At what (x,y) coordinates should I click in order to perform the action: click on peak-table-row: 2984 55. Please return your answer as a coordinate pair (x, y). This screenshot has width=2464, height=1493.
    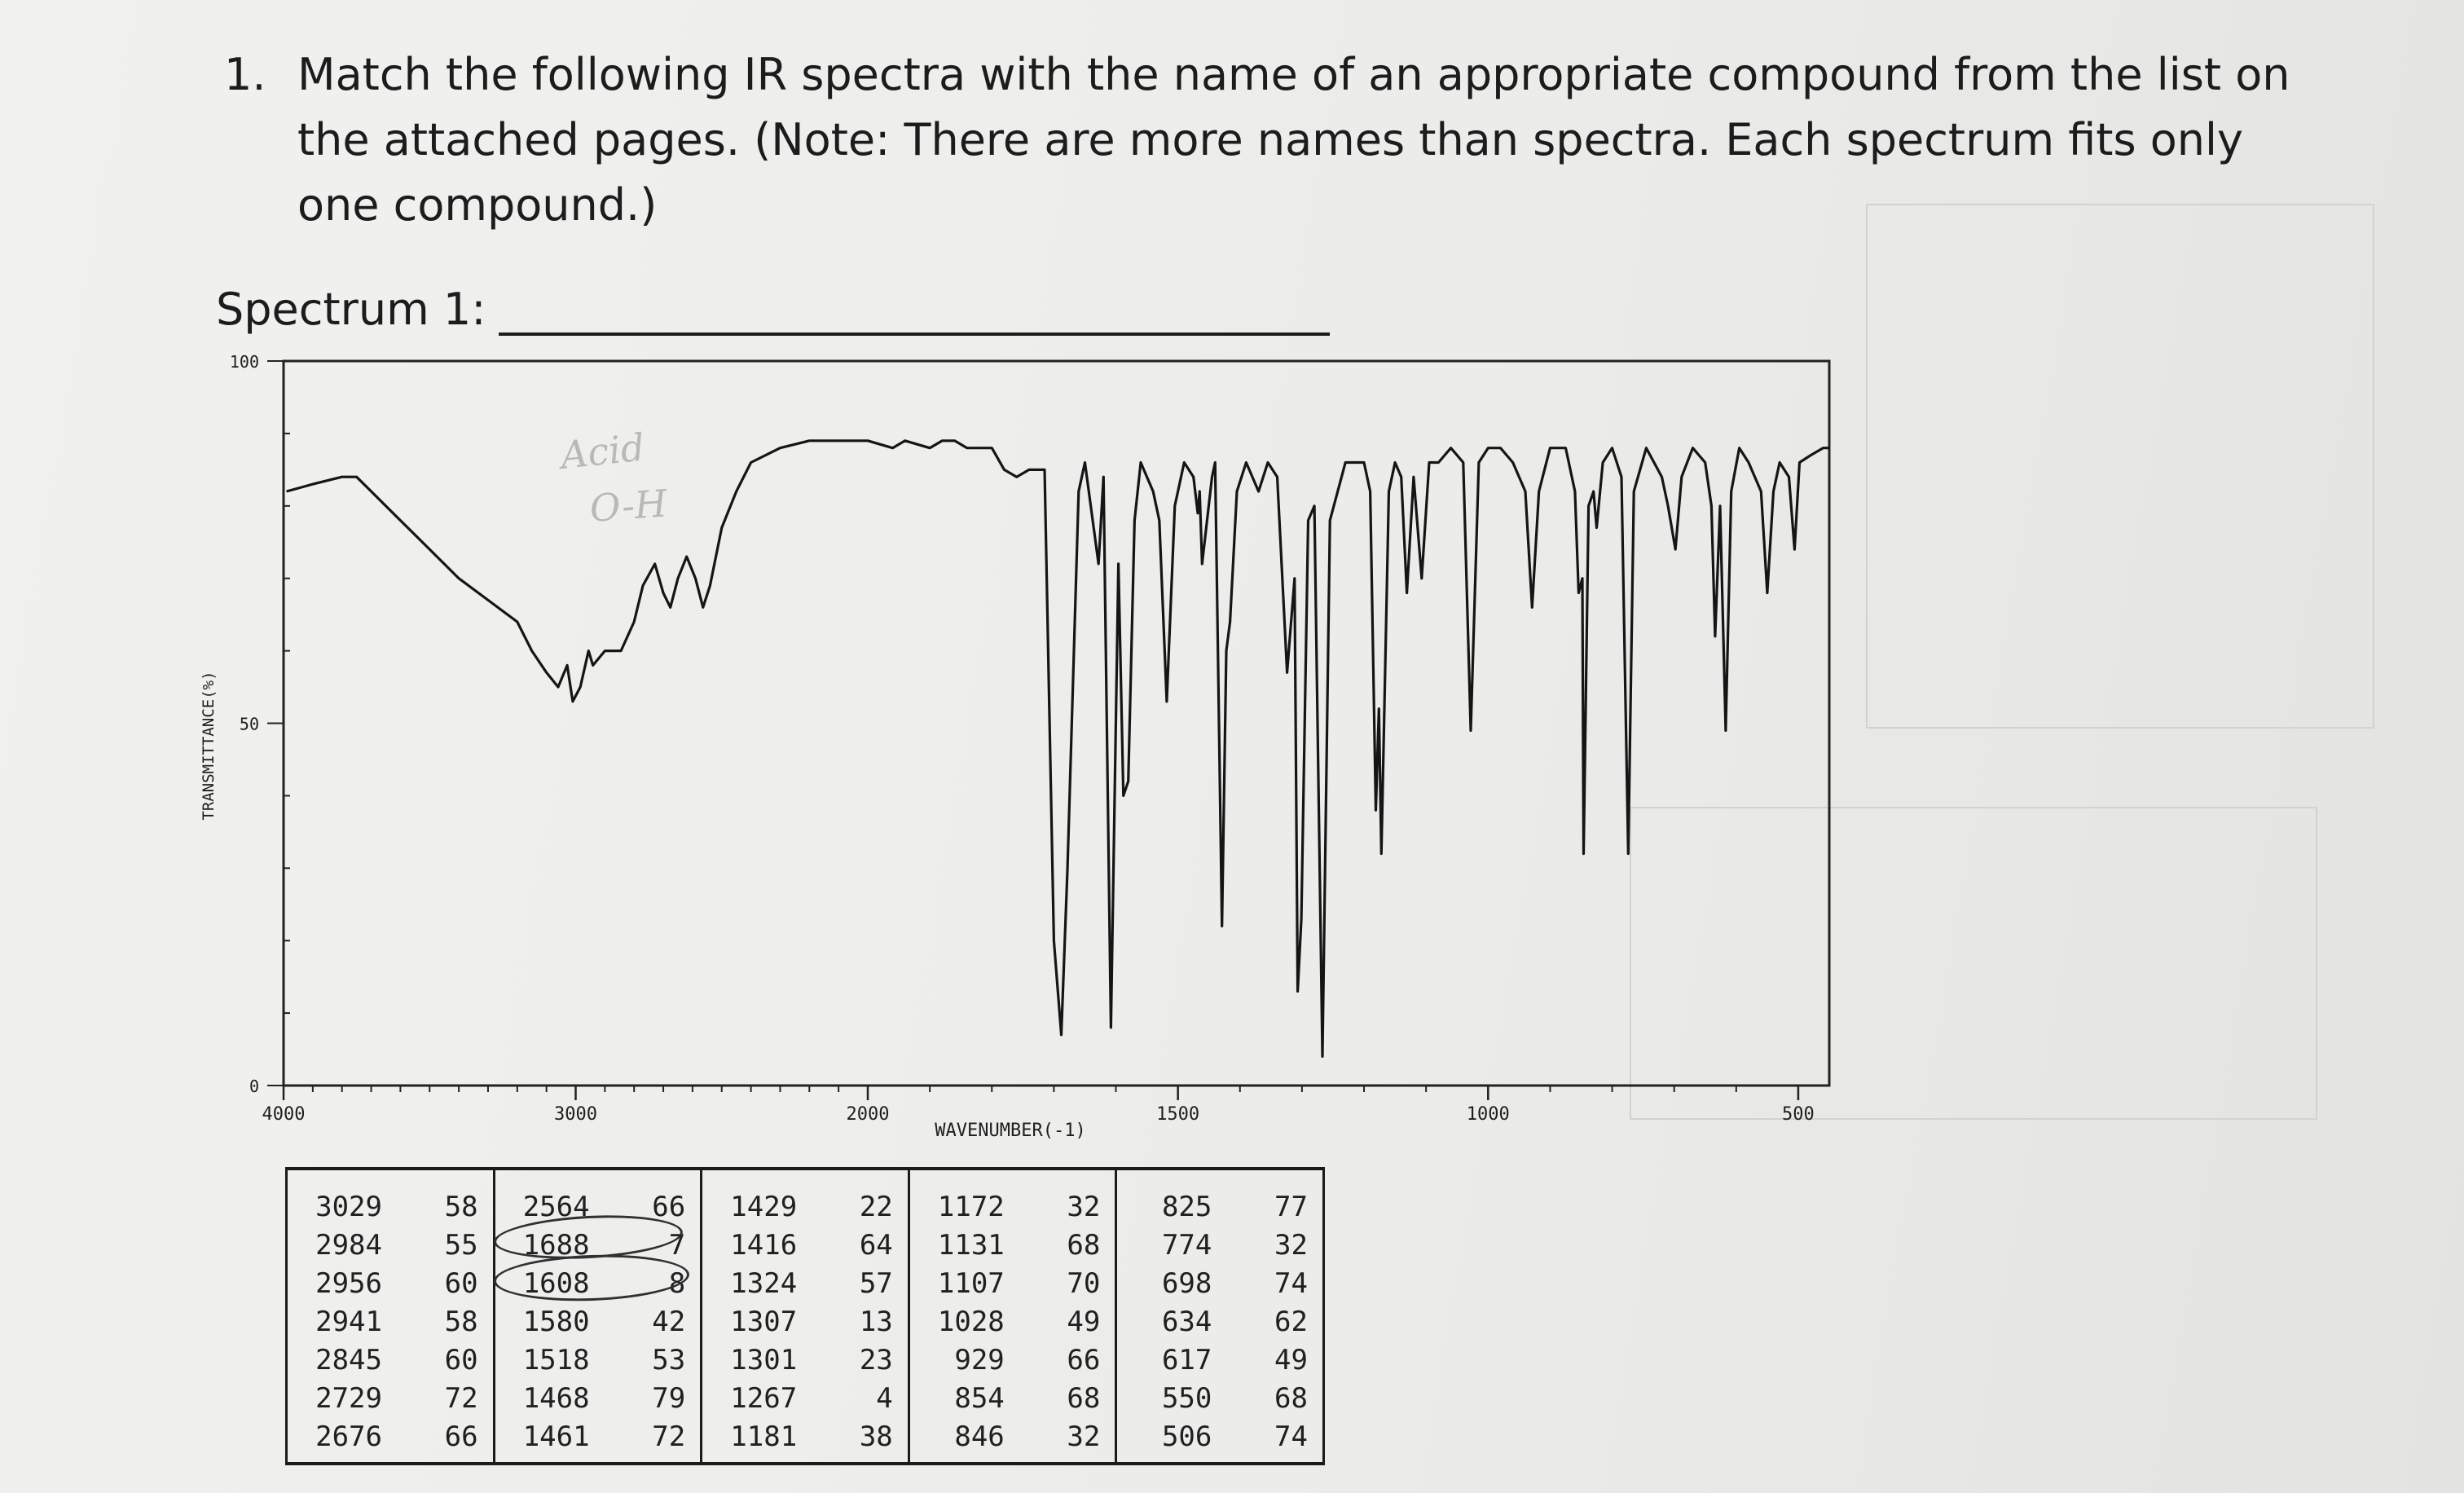
    Looking at the image, I should click on (392, 1246).